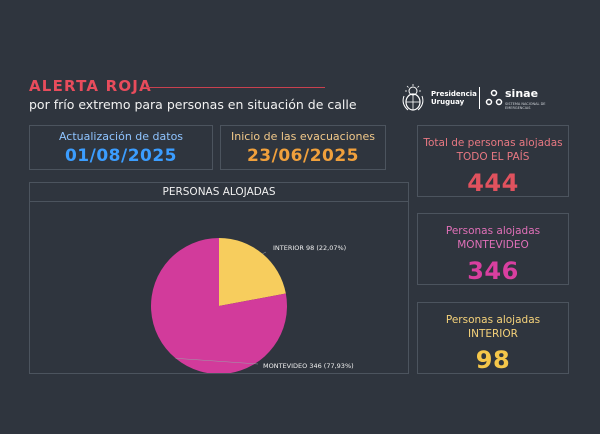 The height and width of the screenshot is (434, 600). Describe the element at coordinates (303, 156) in the screenshot. I see `evacuation-value: 23/06/2025` at that location.